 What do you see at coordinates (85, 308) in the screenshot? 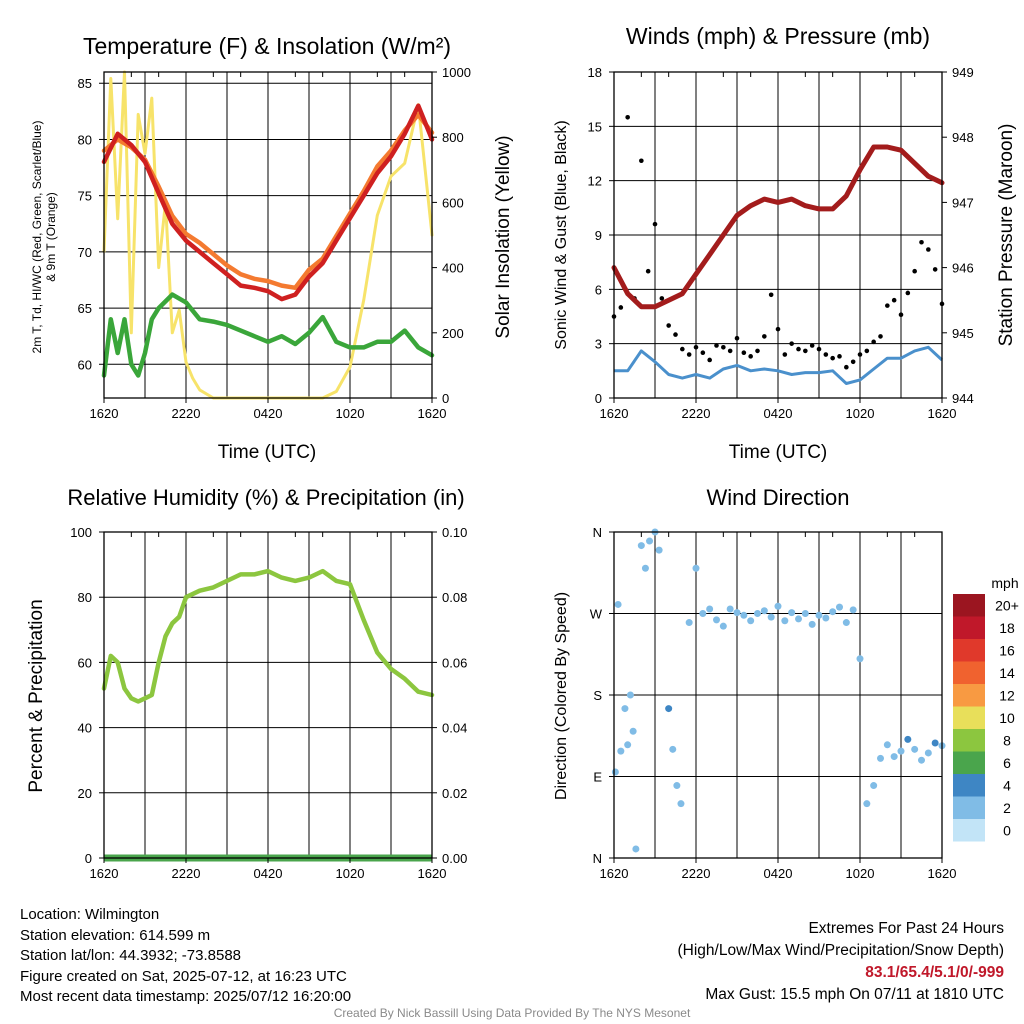
I see `y-tick-label: 65` at bounding box center [85, 308].